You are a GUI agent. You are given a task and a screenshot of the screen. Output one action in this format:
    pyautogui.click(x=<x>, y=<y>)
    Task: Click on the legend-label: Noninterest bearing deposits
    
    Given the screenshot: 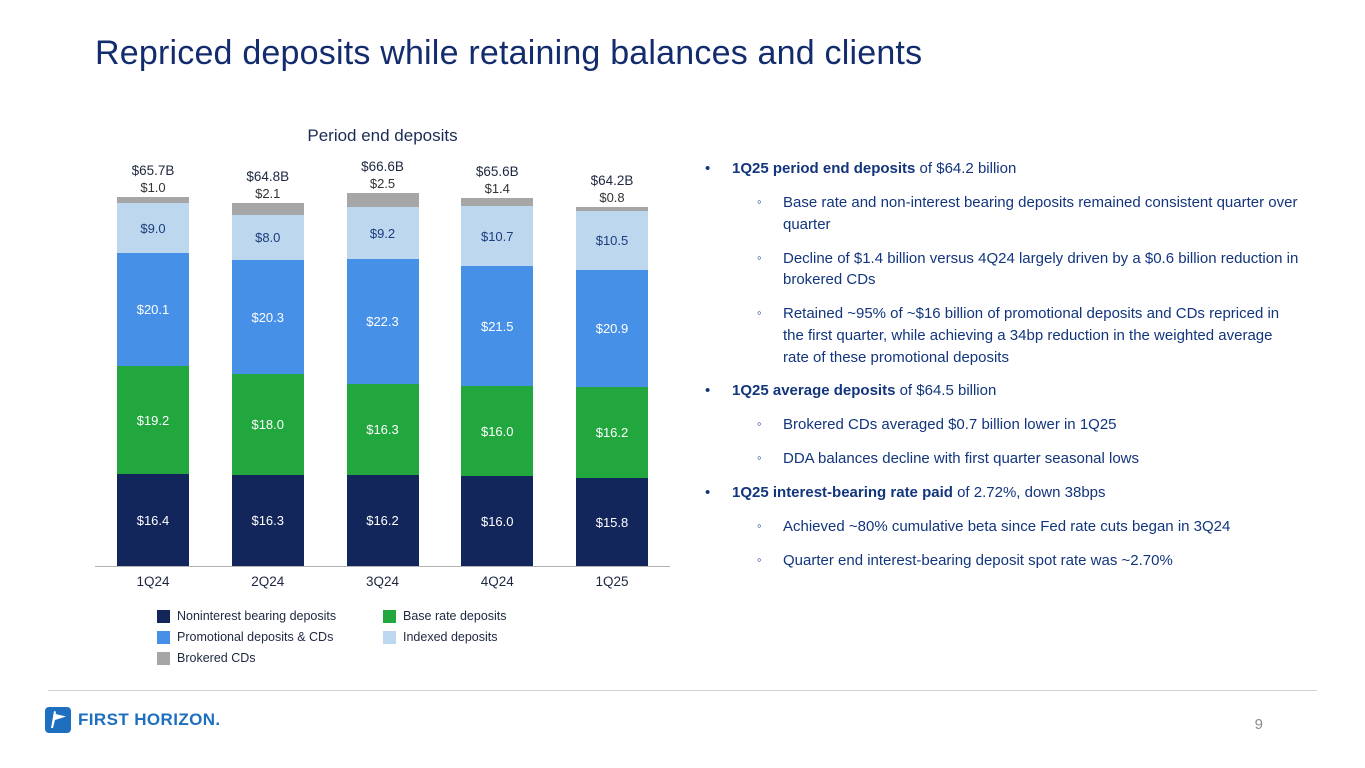 What is the action you would take?
    pyautogui.click(x=257, y=616)
    